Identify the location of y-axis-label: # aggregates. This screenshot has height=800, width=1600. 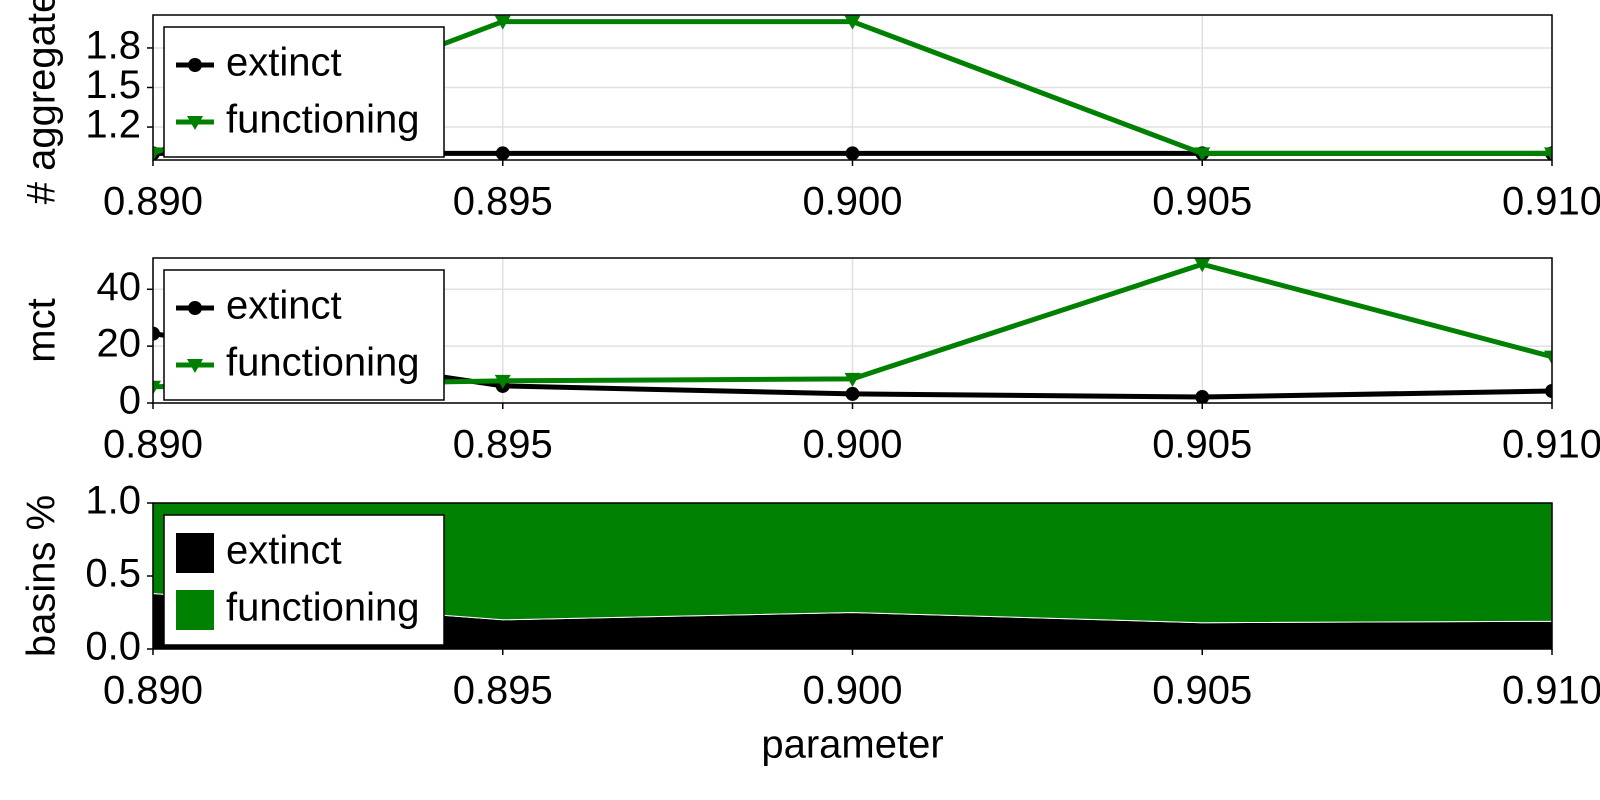
(42, 102).